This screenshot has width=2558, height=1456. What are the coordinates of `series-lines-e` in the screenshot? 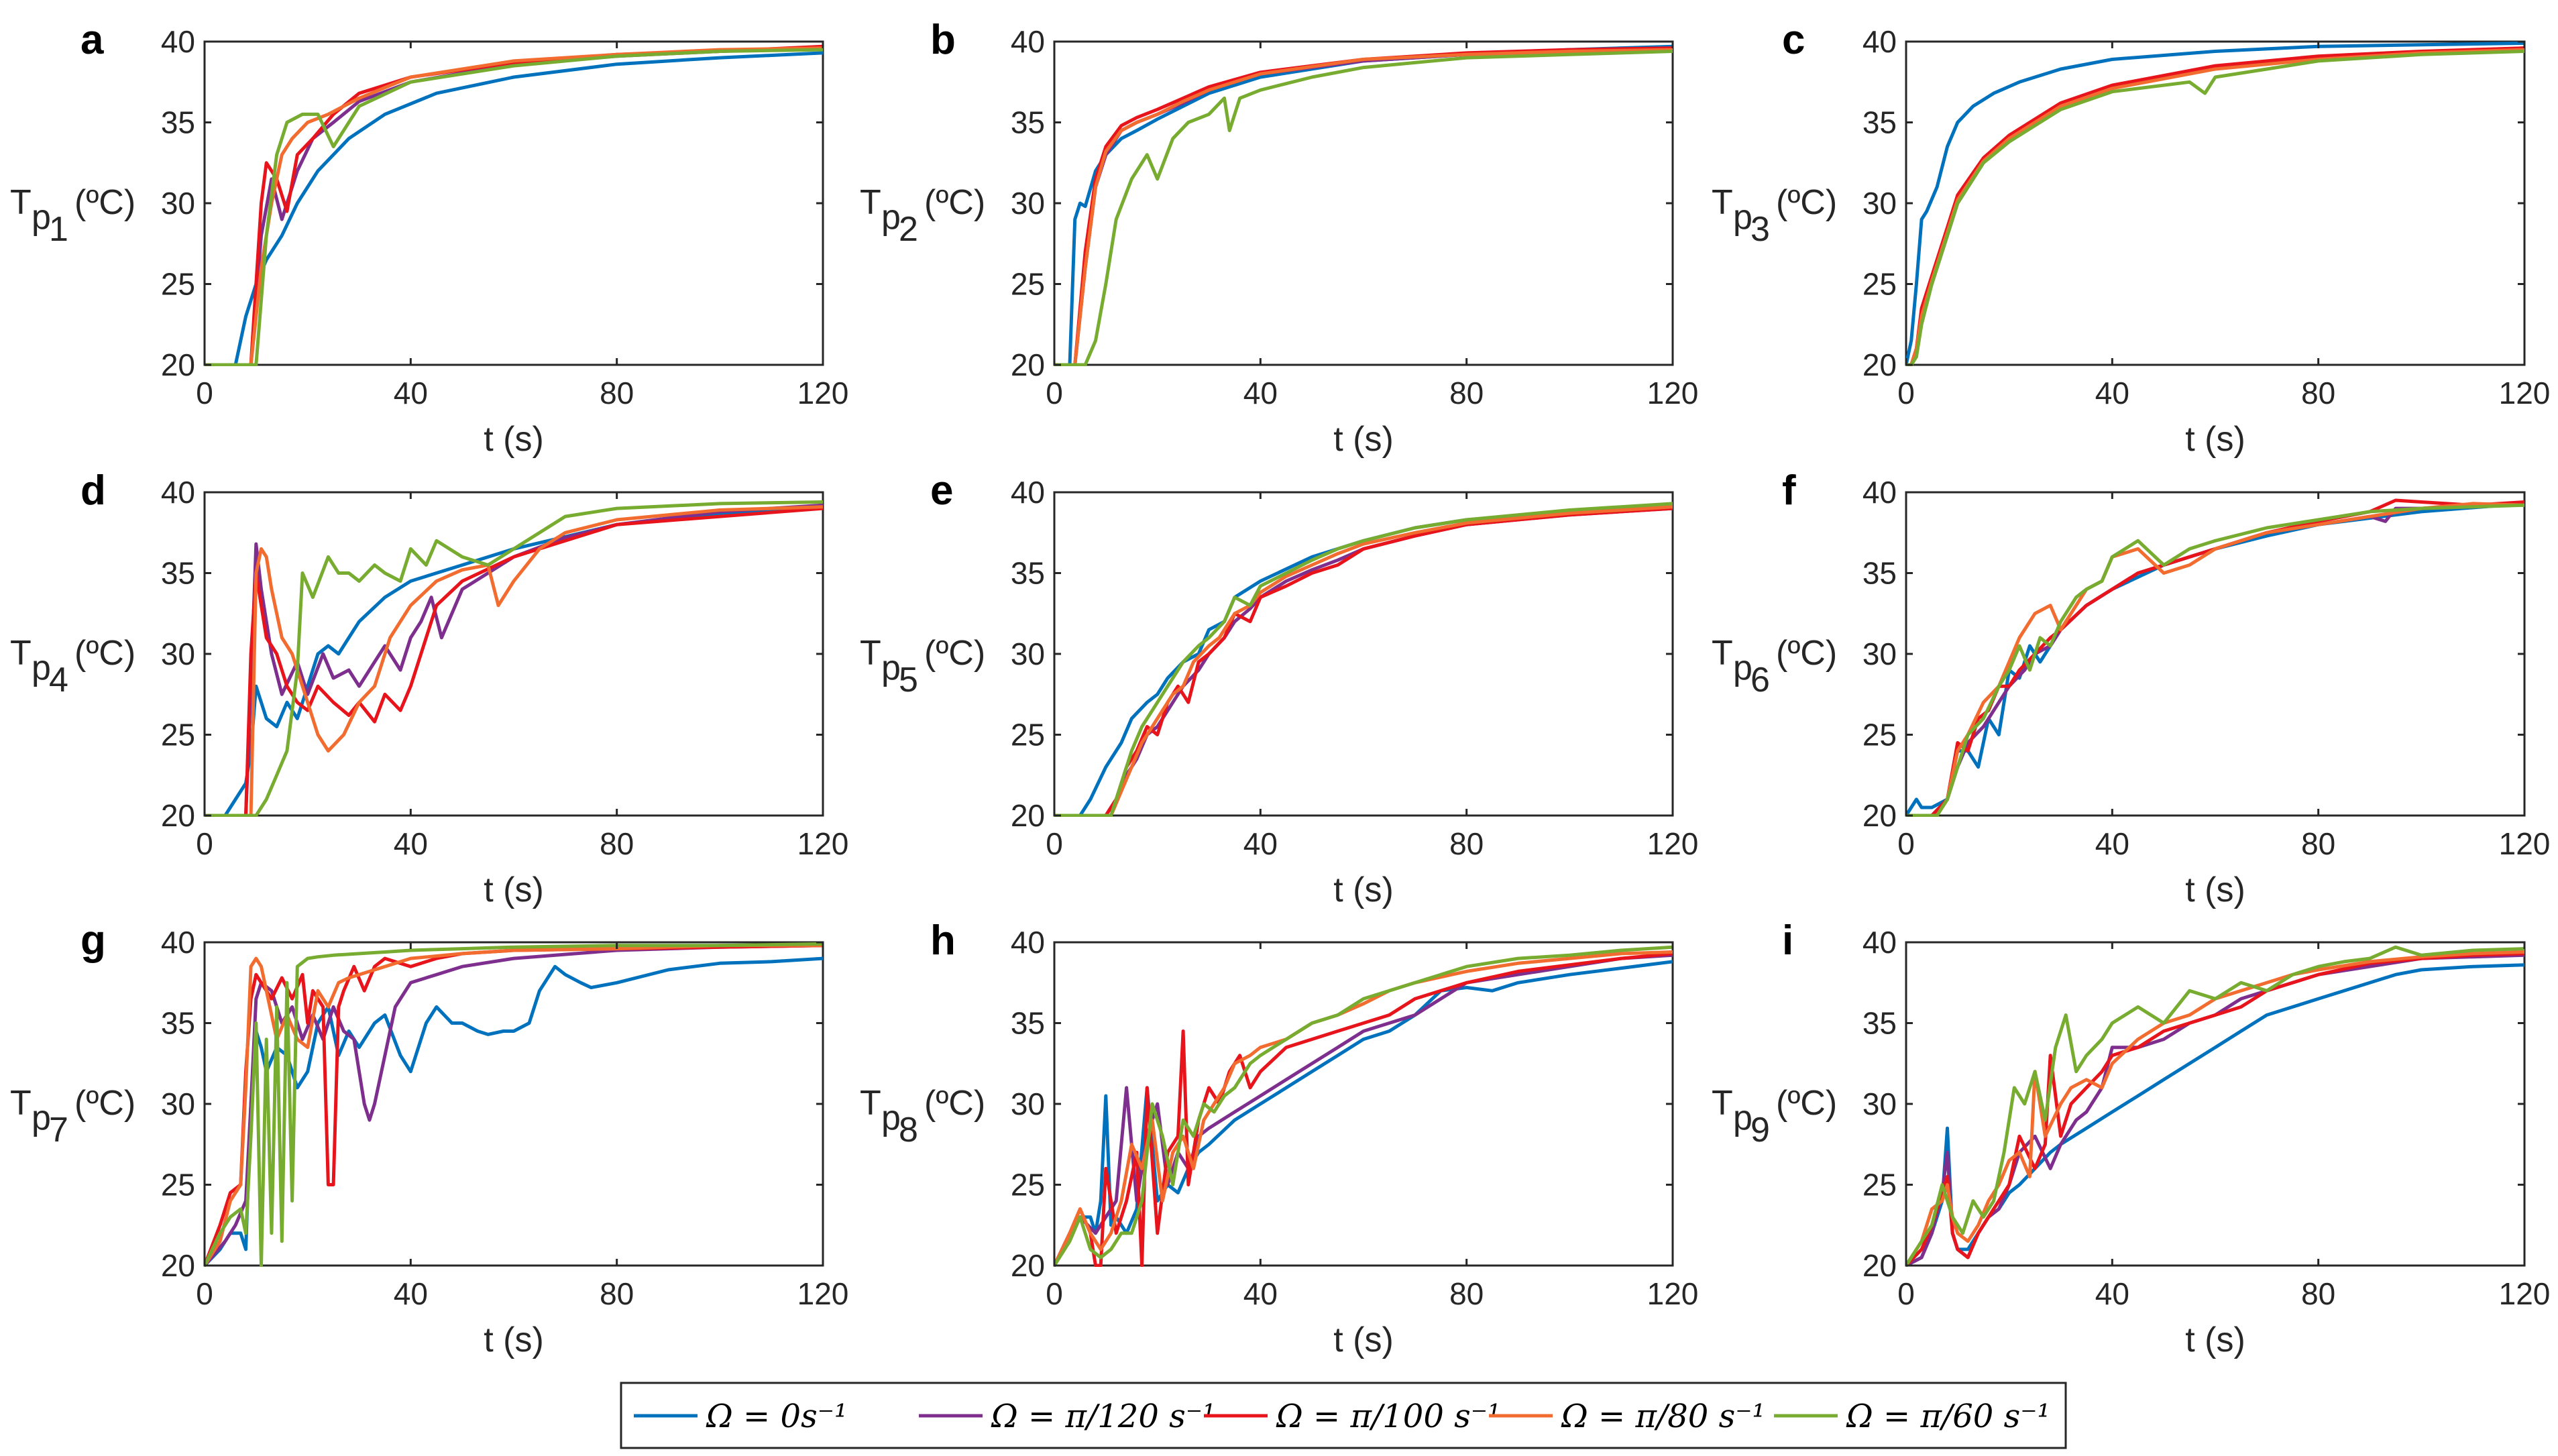 It's located at (1363, 659).